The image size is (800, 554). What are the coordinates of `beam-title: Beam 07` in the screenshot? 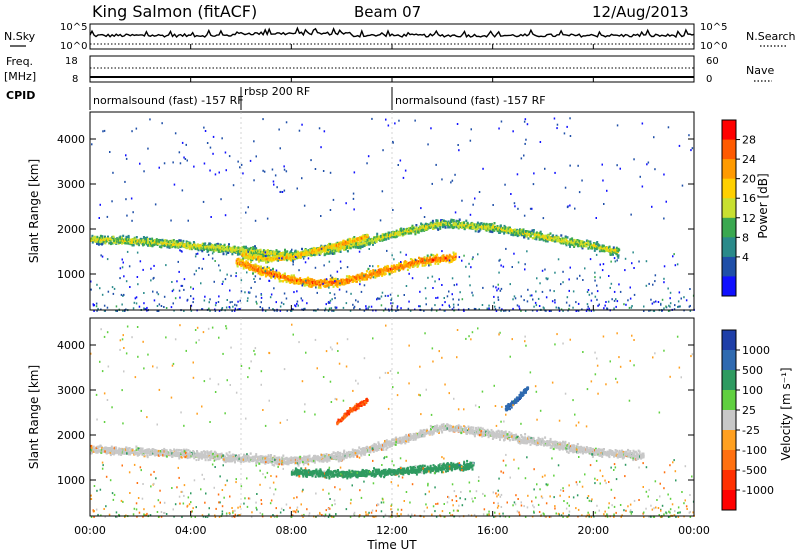 It's located at (387, 12).